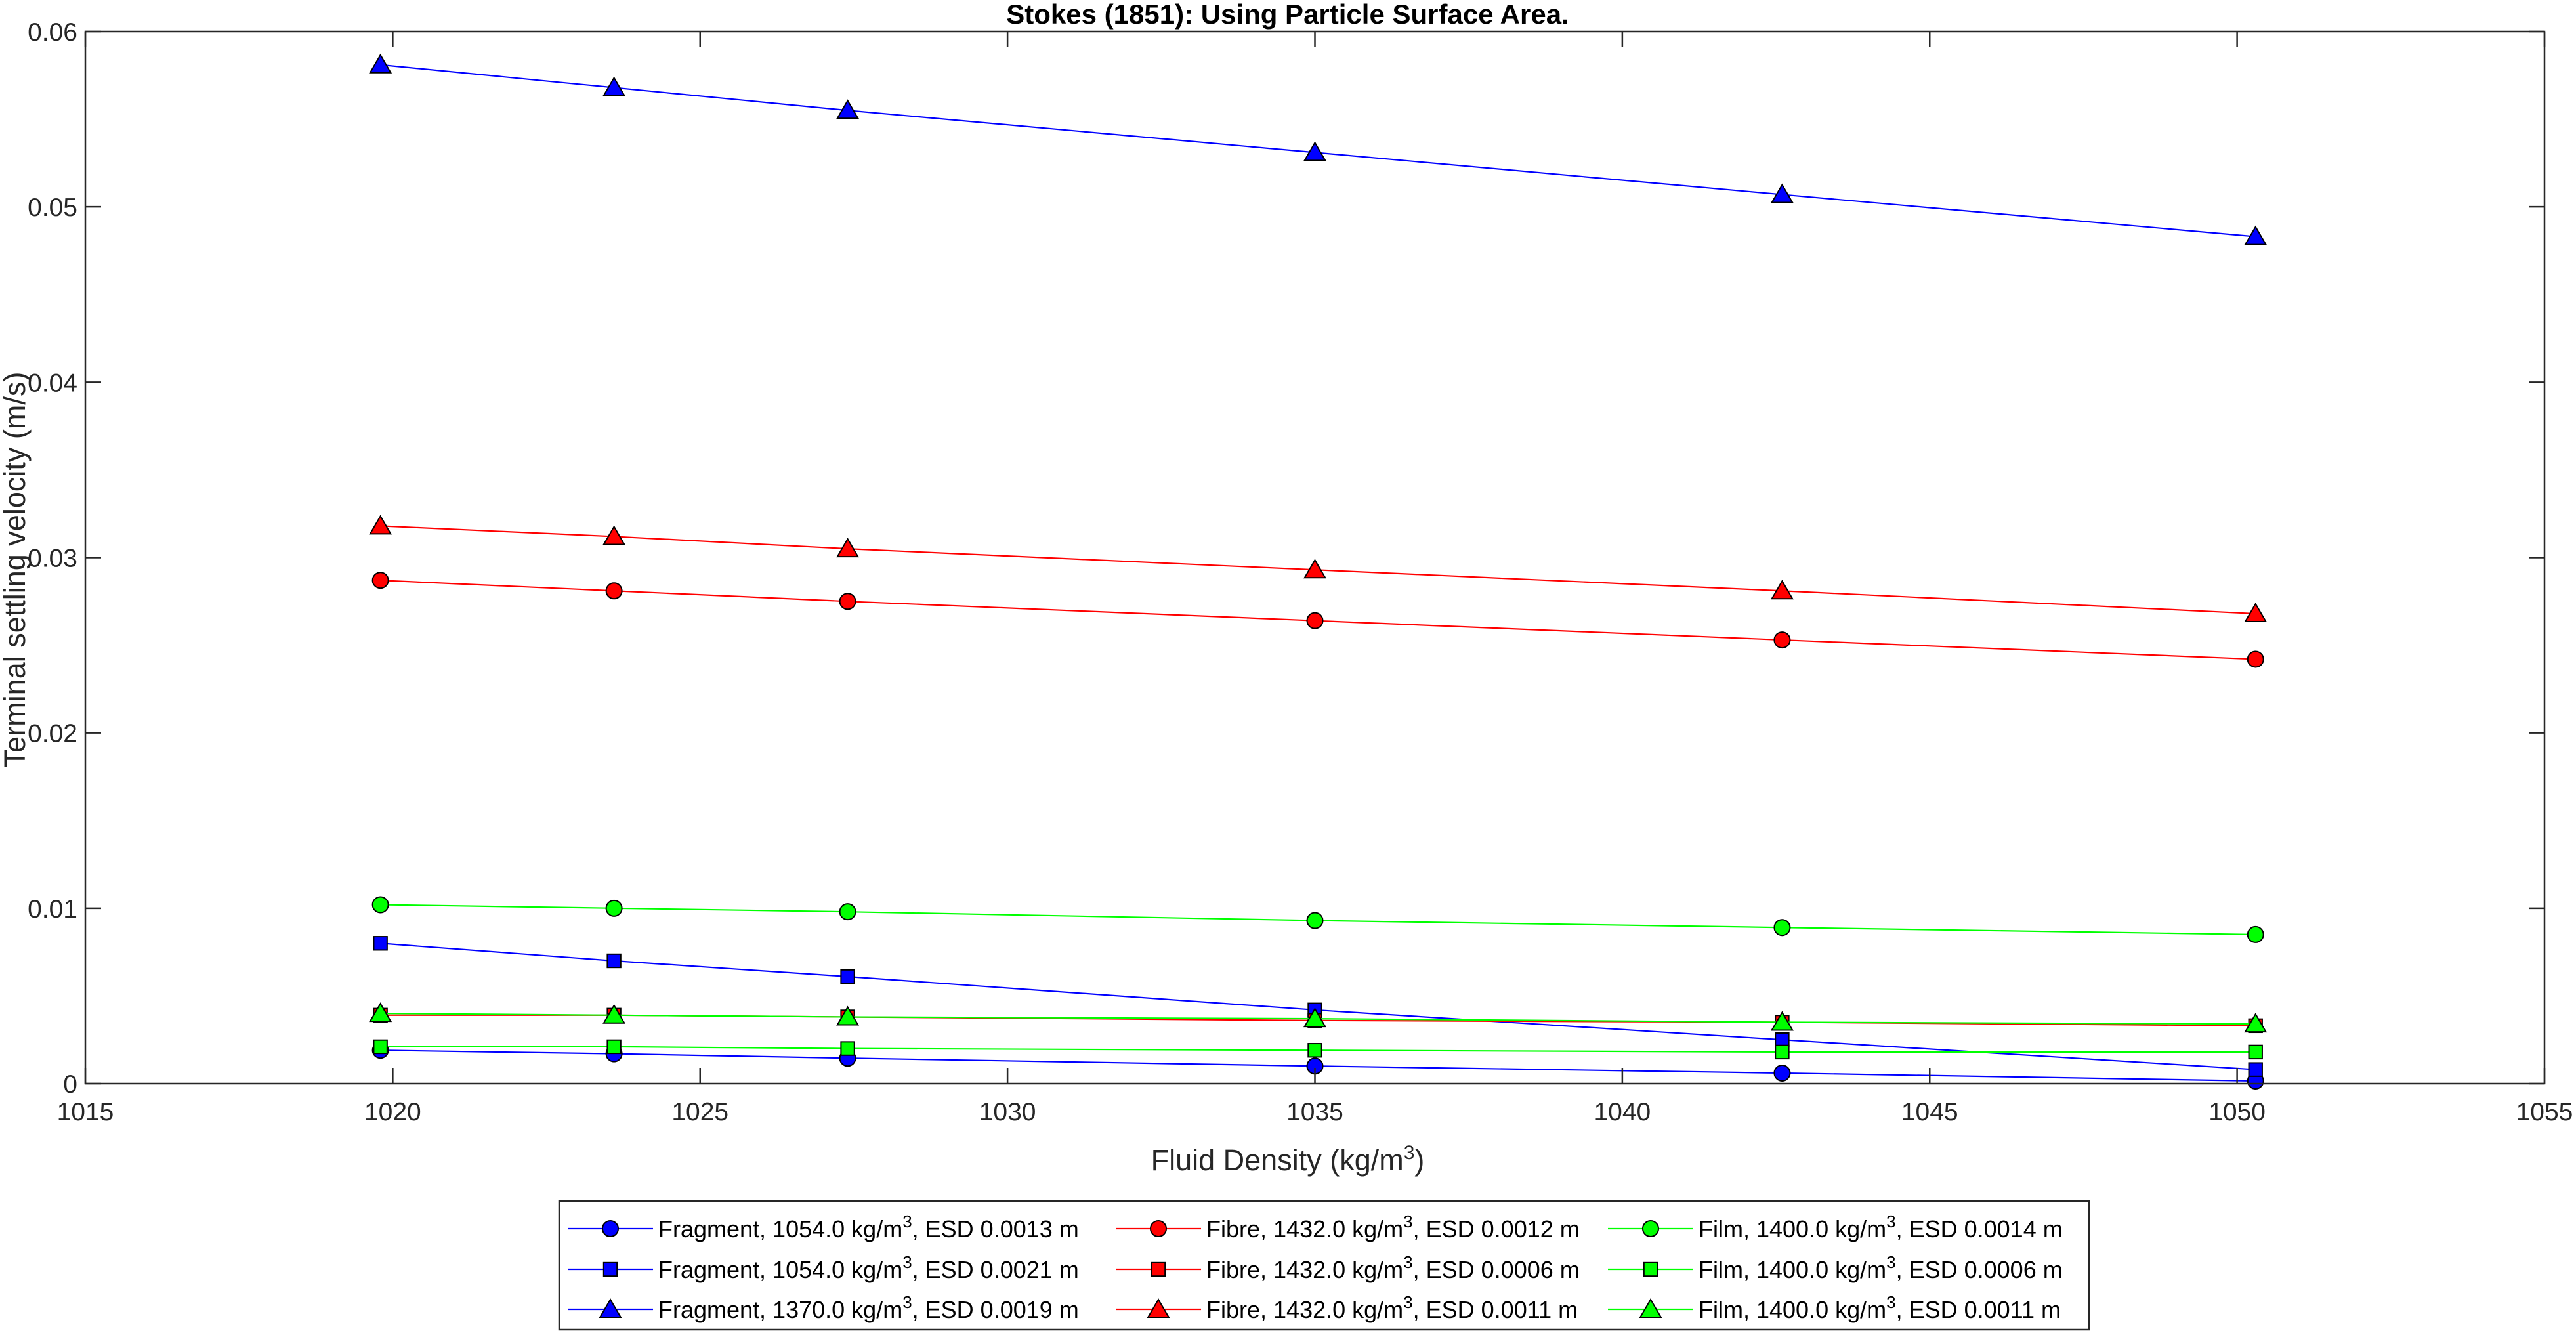  I want to click on x-axis-label: Fluid Density (kg/m3), so click(1288, 1159).